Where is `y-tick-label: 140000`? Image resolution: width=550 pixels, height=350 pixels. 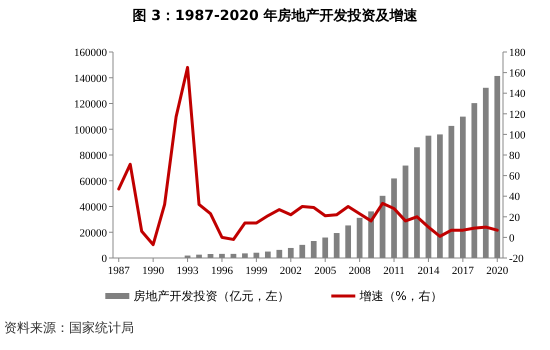
y-tick-label: 140000 is located at coordinates (91, 78).